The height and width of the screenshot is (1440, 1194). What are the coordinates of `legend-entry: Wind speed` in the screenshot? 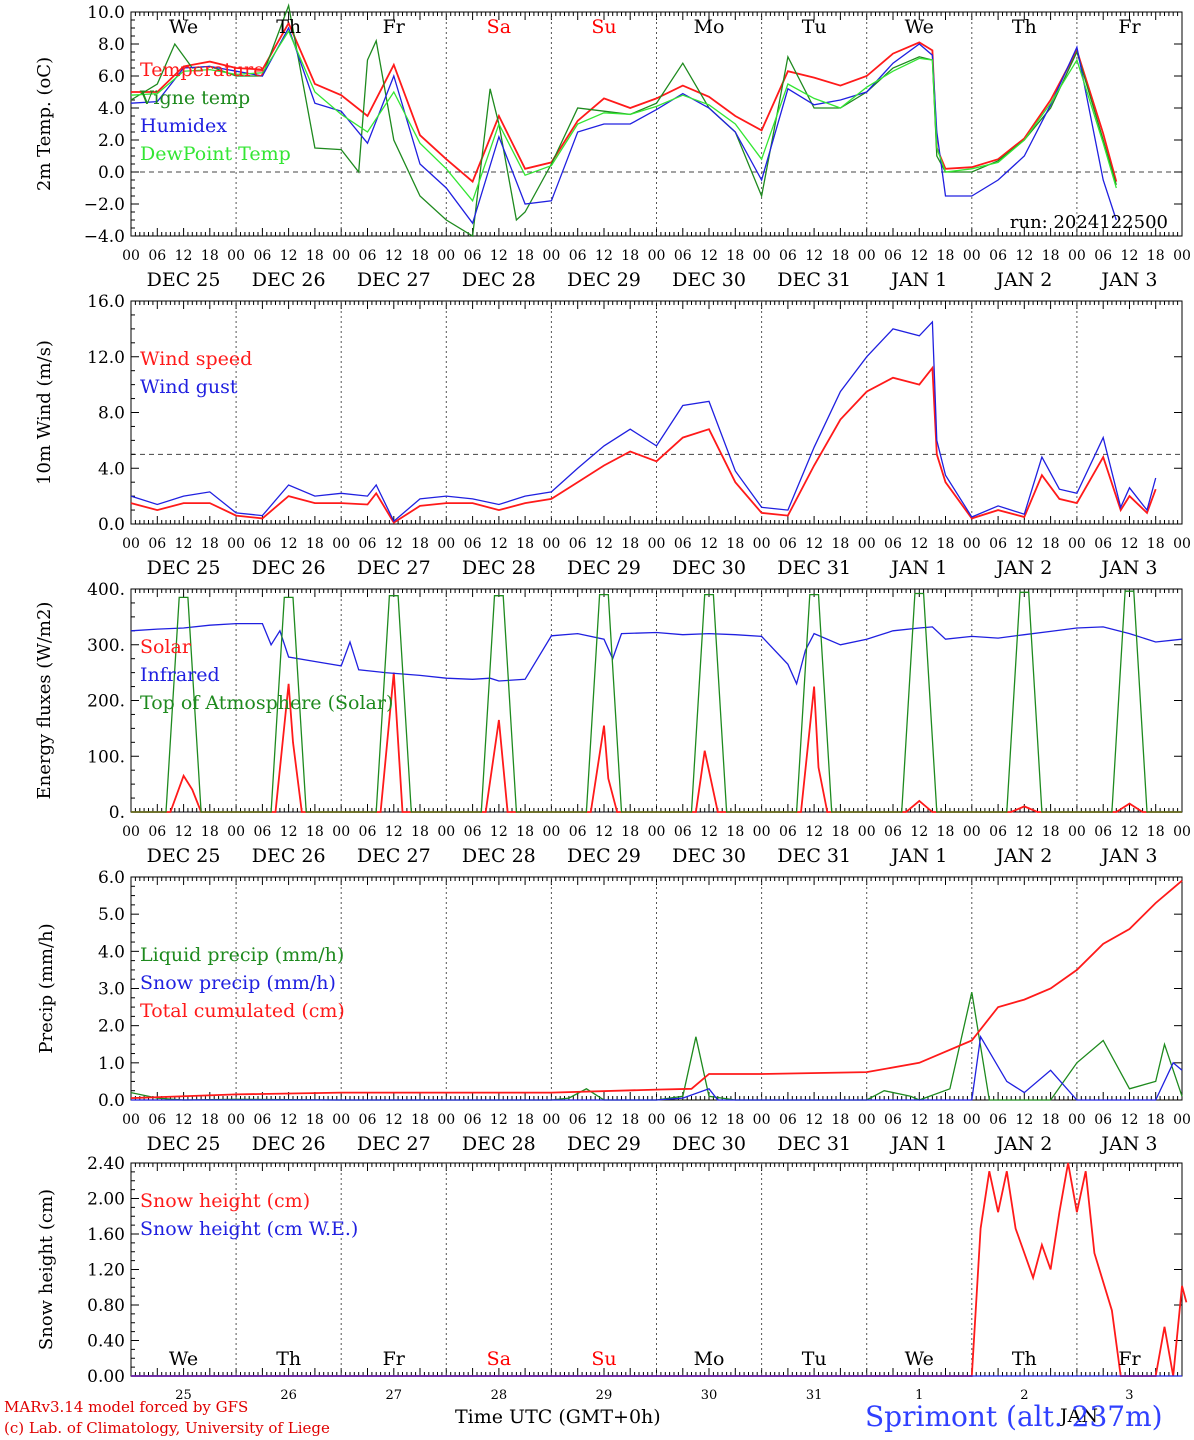 It's located at (196, 359).